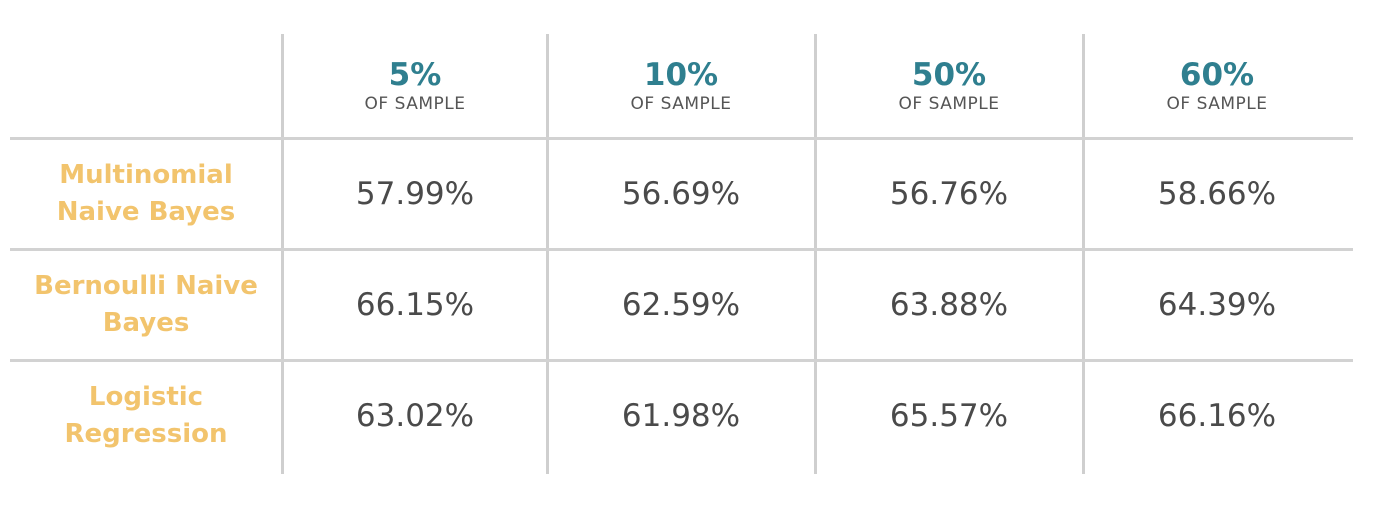 The image size is (1400, 507). What do you see at coordinates (415, 194) in the screenshot?
I see `table-cell: 57.99%` at bounding box center [415, 194].